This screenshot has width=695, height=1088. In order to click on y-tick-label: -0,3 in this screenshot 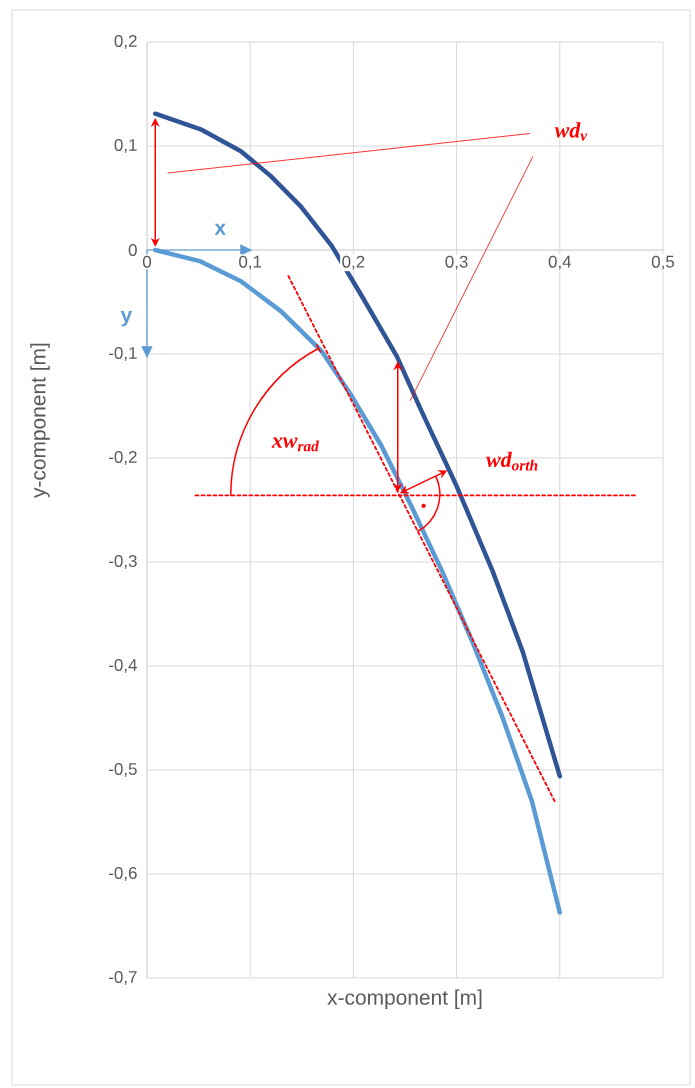, I will do `click(123, 561)`.